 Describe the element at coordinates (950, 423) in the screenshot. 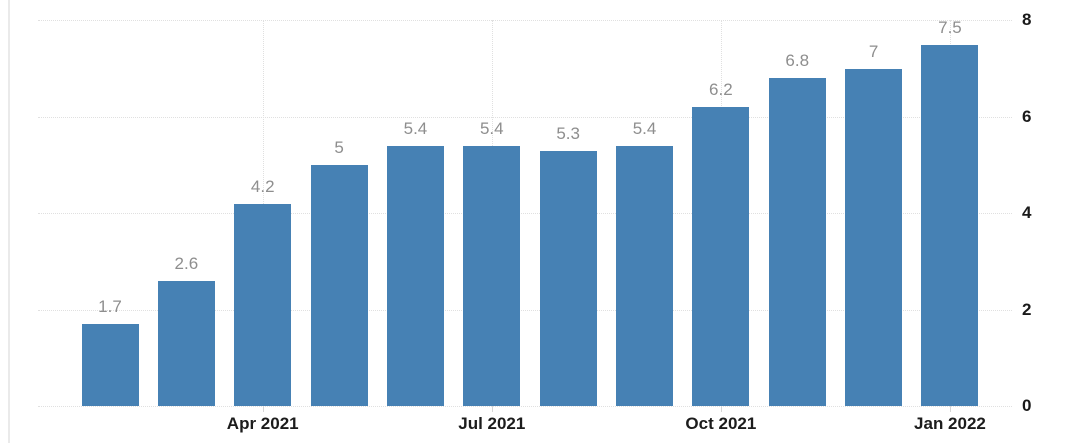

I see `x-tick-label: Jan 2022` at that location.